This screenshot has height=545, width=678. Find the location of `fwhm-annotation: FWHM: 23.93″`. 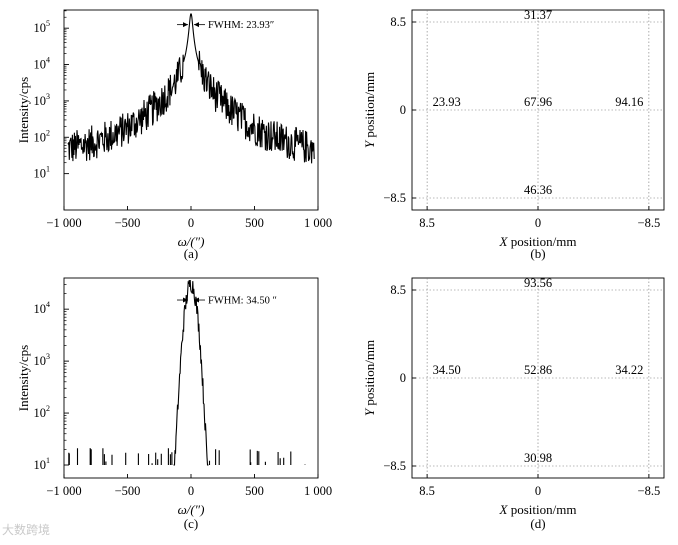

fwhm-annotation: FWHM: 23.93″ is located at coordinates (241, 25).